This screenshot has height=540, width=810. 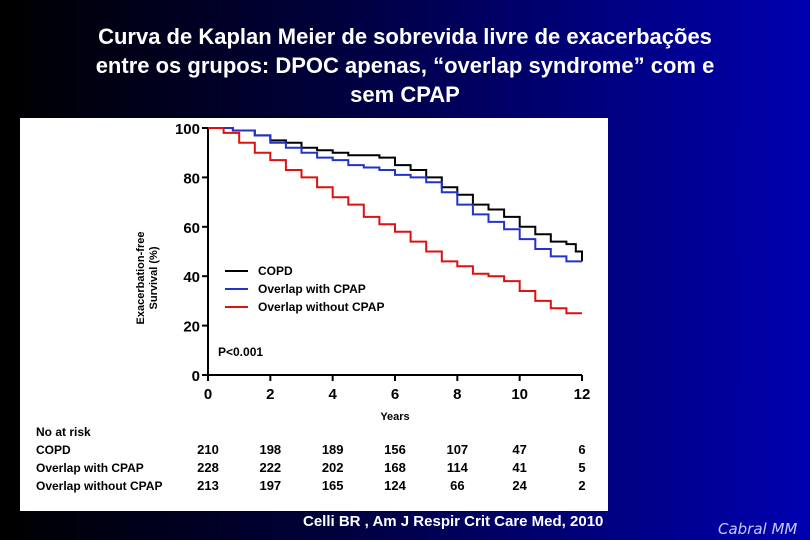 What do you see at coordinates (270, 394) in the screenshot?
I see `x-tick-label-2: 2` at bounding box center [270, 394].